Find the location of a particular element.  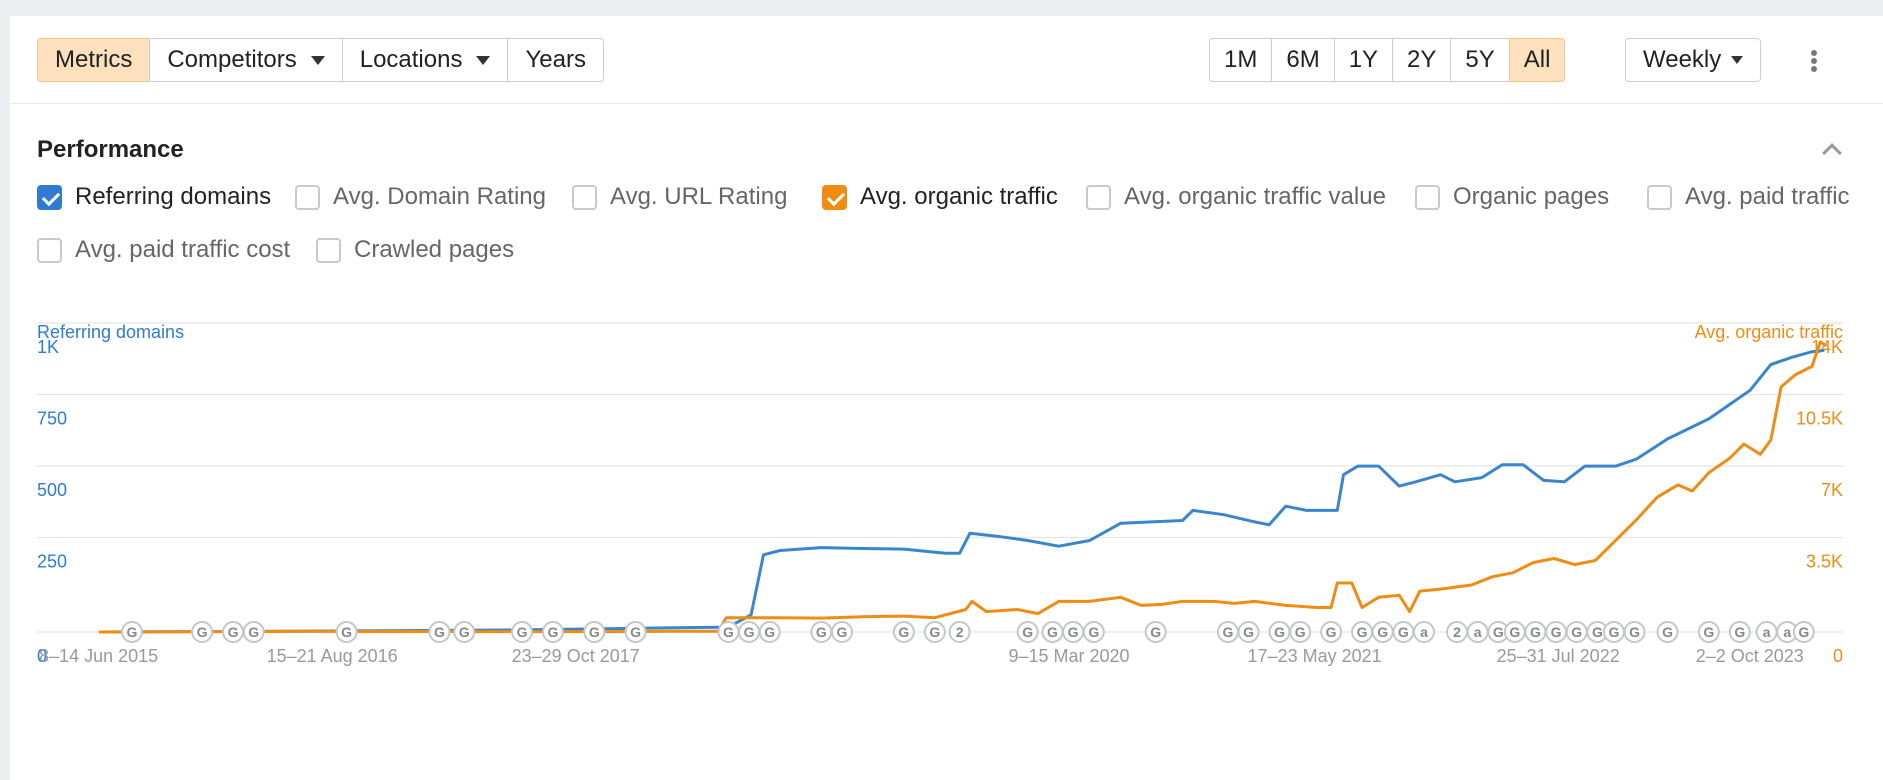

tab-metrics: Metrics is located at coordinates (94, 60).